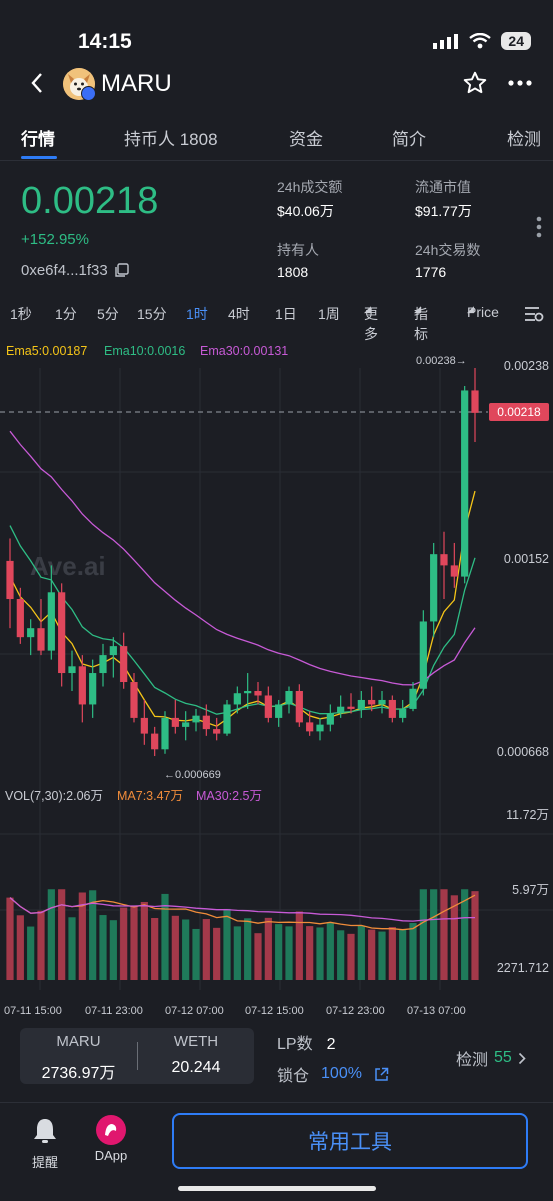 The image size is (553, 1201). What do you see at coordinates (298, 260) in the screenshot?
I see `stat-holders: 持有人 1808` at bounding box center [298, 260].